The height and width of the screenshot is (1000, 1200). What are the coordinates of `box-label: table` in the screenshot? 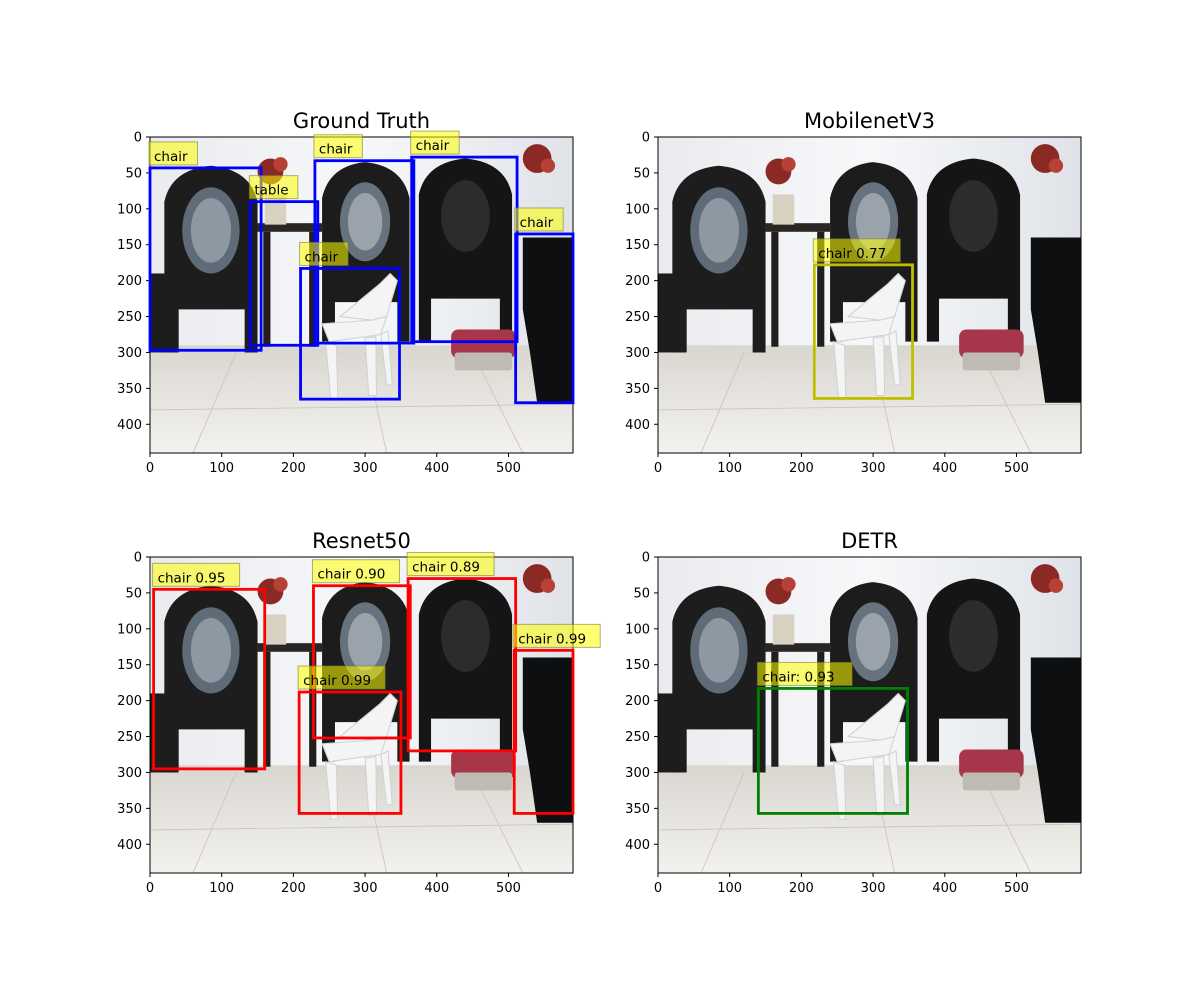 It's located at (271, 191).